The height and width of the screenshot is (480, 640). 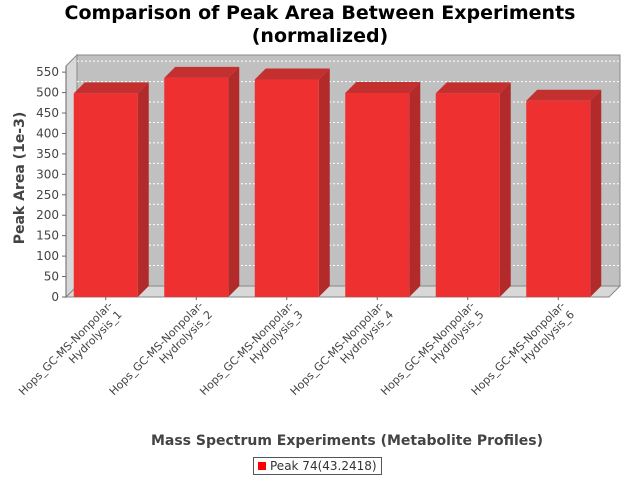 What do you see at coordinates (47, 195) in the screenshot?
I see `y-tick-label: 250` at bounding box center [47, 195].